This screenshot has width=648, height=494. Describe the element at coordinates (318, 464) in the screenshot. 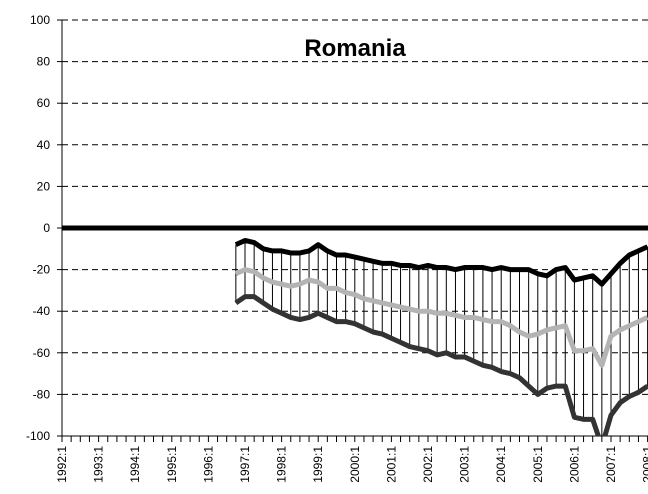

I see `x-tick-label: 1999:1` at that location.